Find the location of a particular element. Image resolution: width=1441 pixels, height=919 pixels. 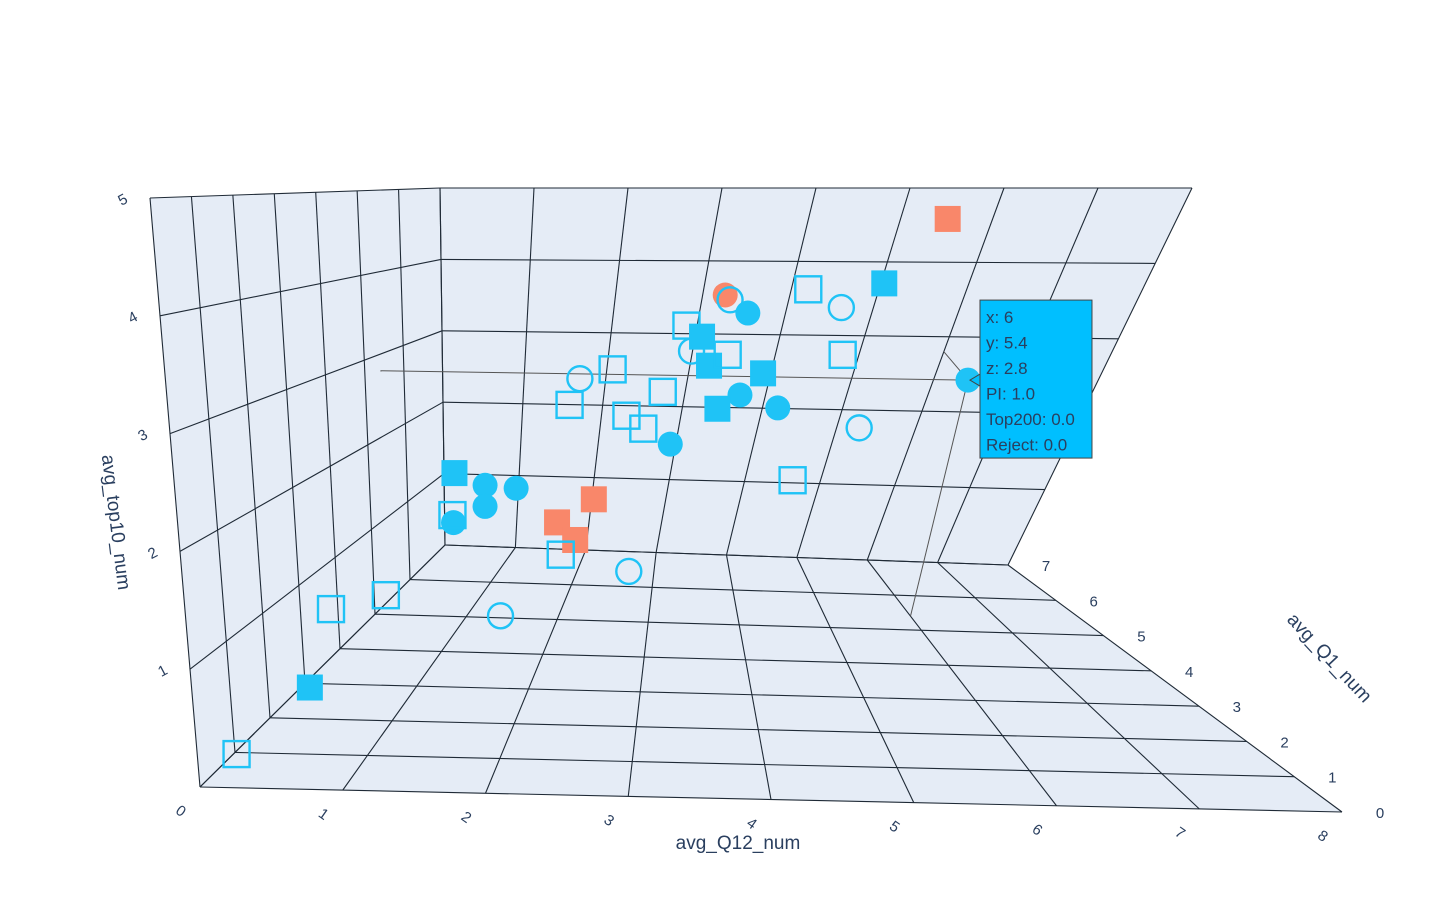

y-tick-label: 5 is located at coordinates (1141, 637).